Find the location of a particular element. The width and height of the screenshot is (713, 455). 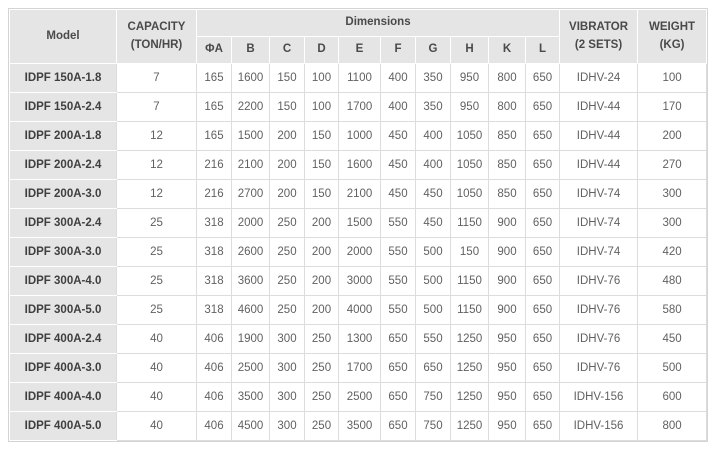

col-header-dim-e: E is located at coordinates (359, 50).